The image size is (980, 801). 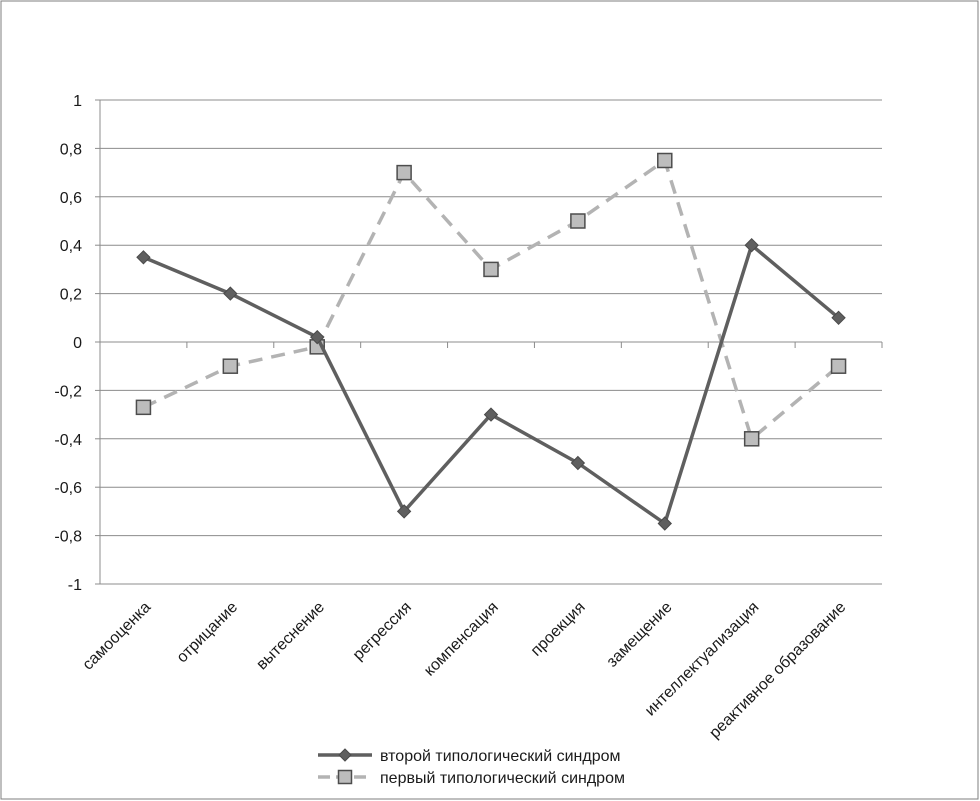 I want to click on y-tick-label: 1, so click(x=77, y=101).